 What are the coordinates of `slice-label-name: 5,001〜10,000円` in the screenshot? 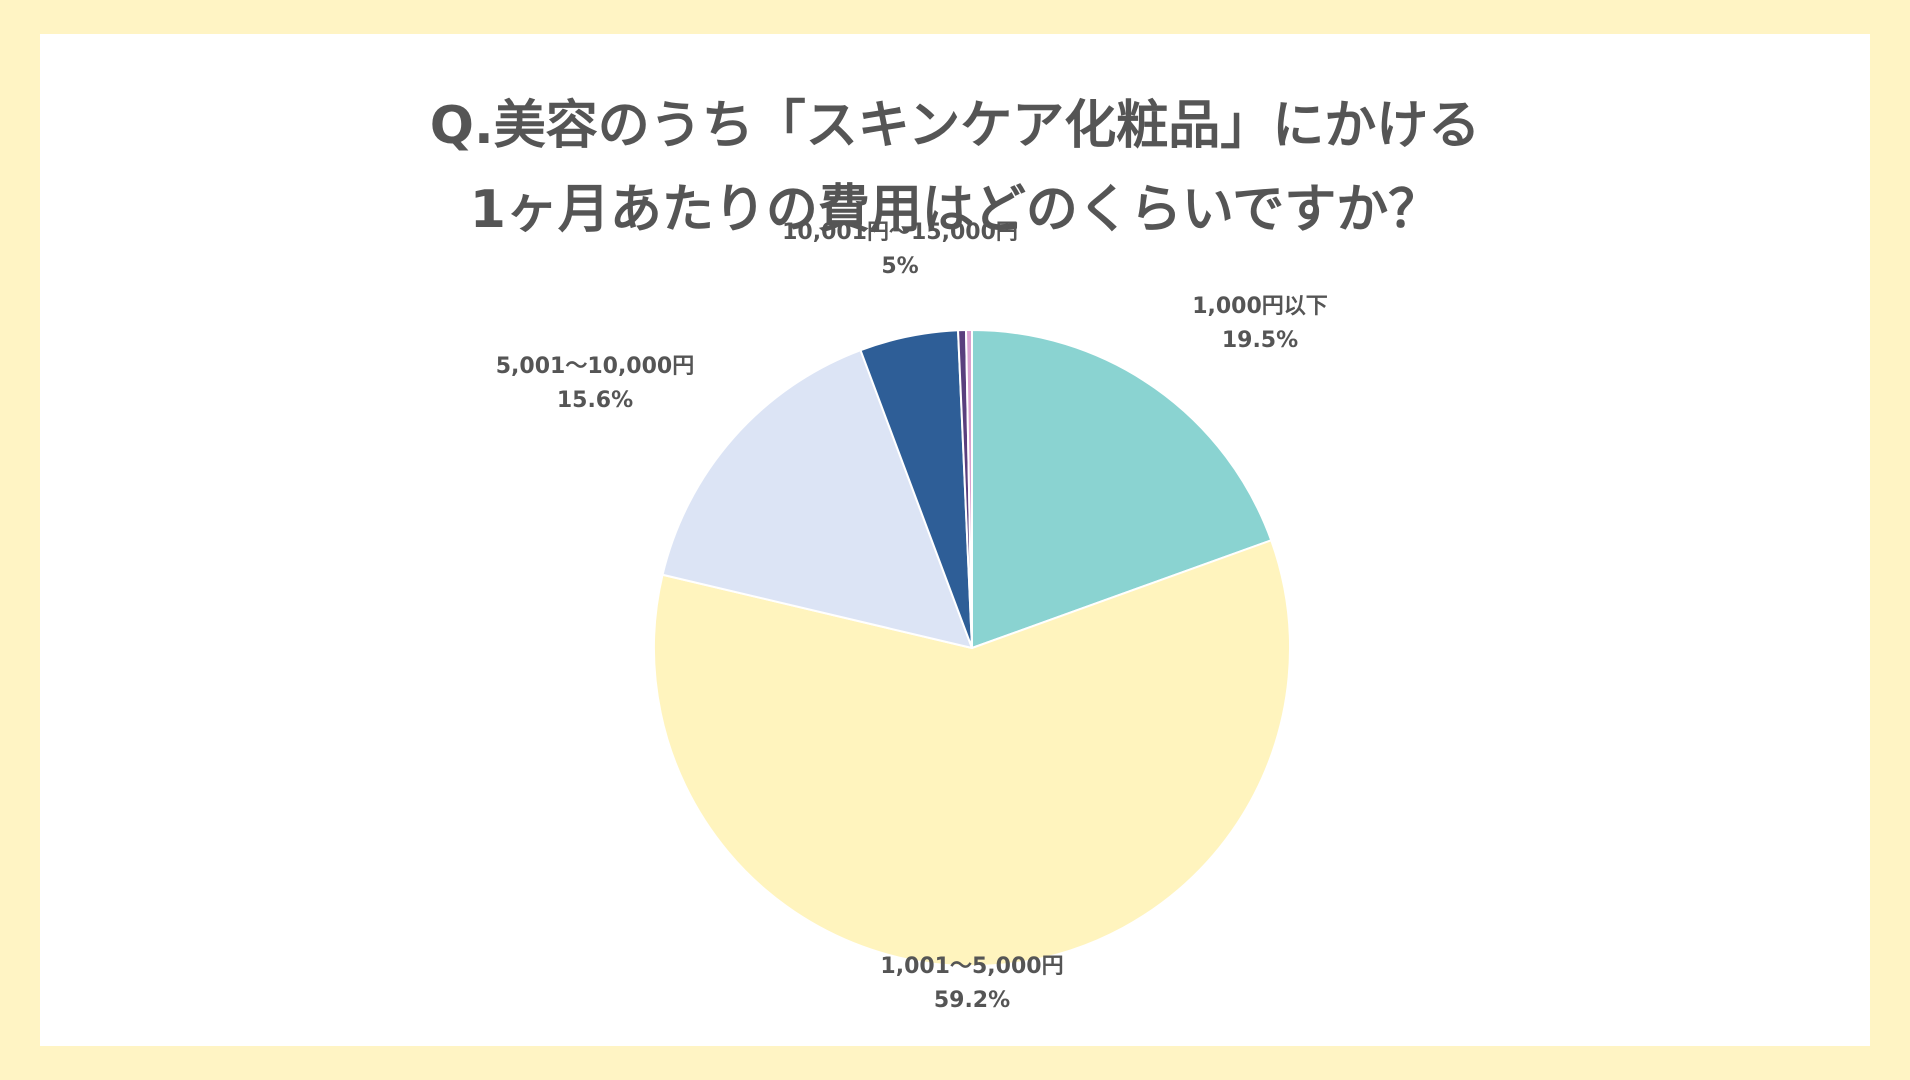 It's located at (595, 366).